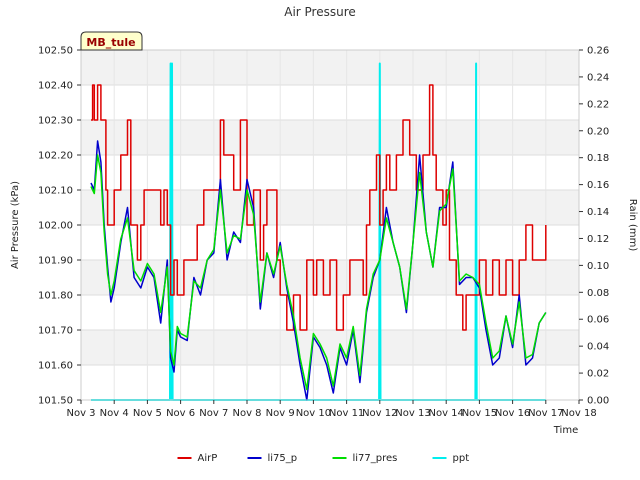 The width and height of the screenshot is (640, 480). What do you see at coordinates (512, 413) in the screenshot?
I see `x-tick-label: Nov 16` at bounding box center [512, 413].